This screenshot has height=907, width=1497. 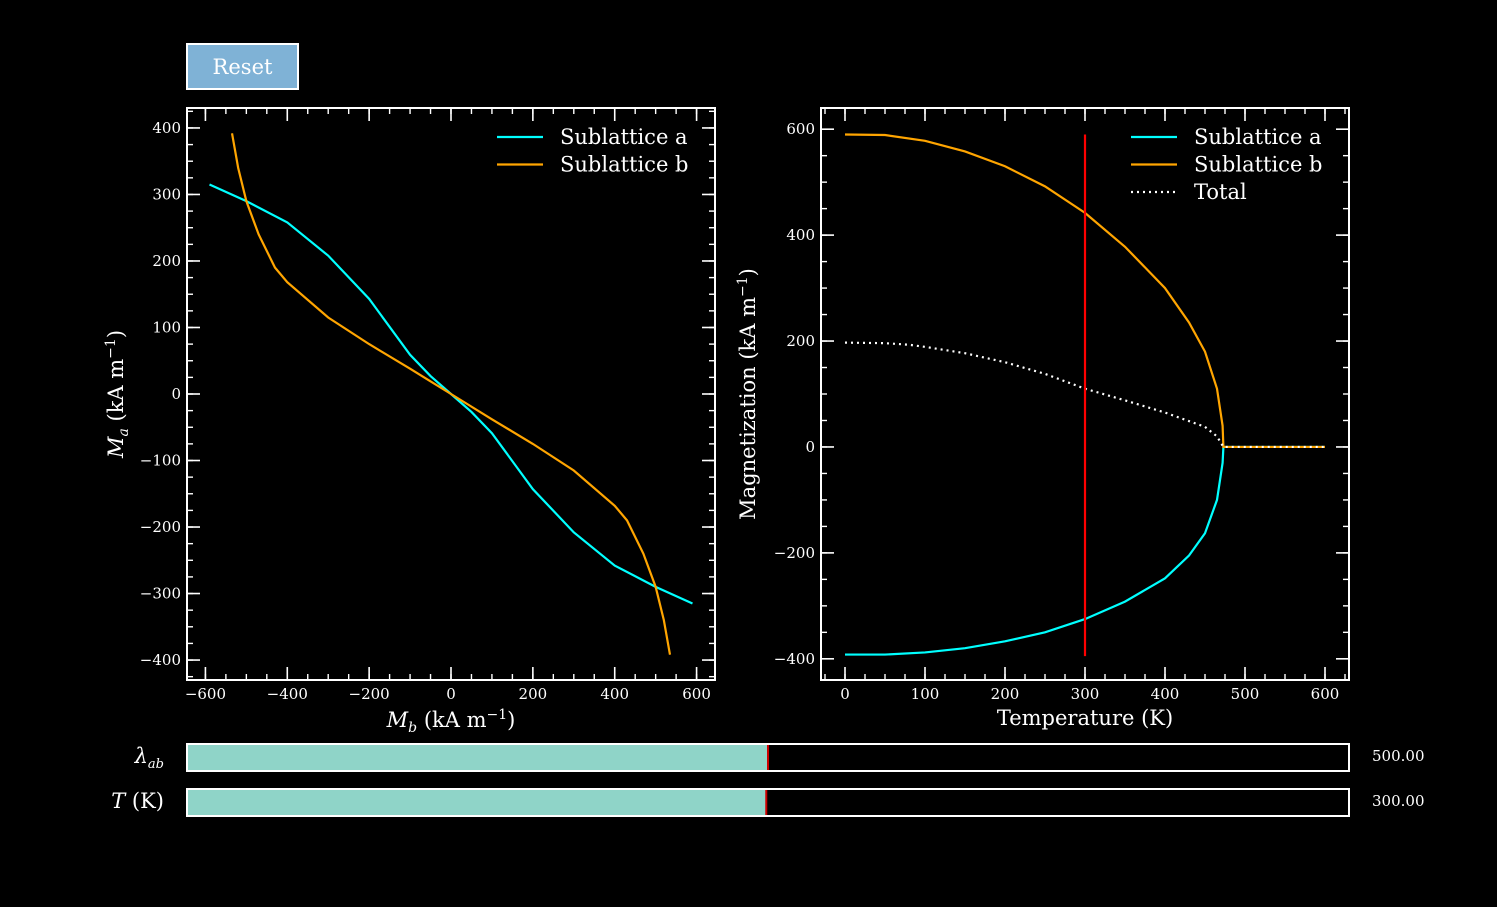 I want to click on slider-temperature, so click(x=768, y=802).